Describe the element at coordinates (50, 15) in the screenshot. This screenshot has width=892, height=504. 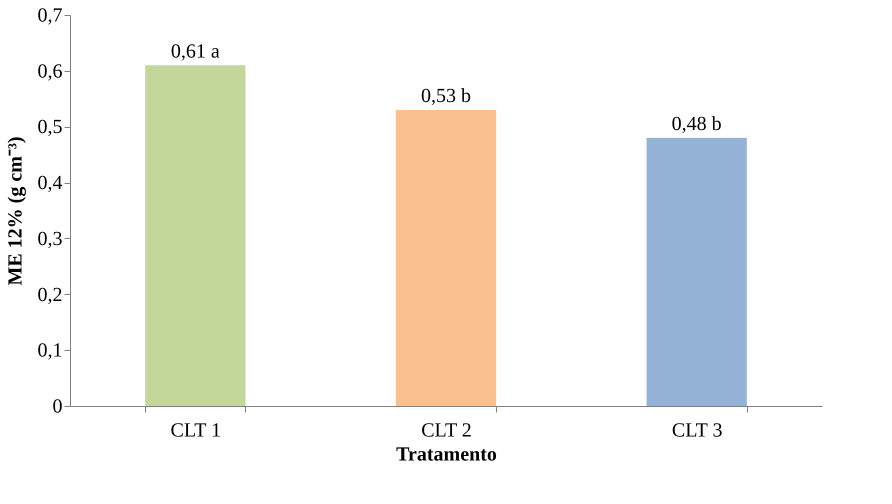
I see `y-tick-label: 0,7` at that location.